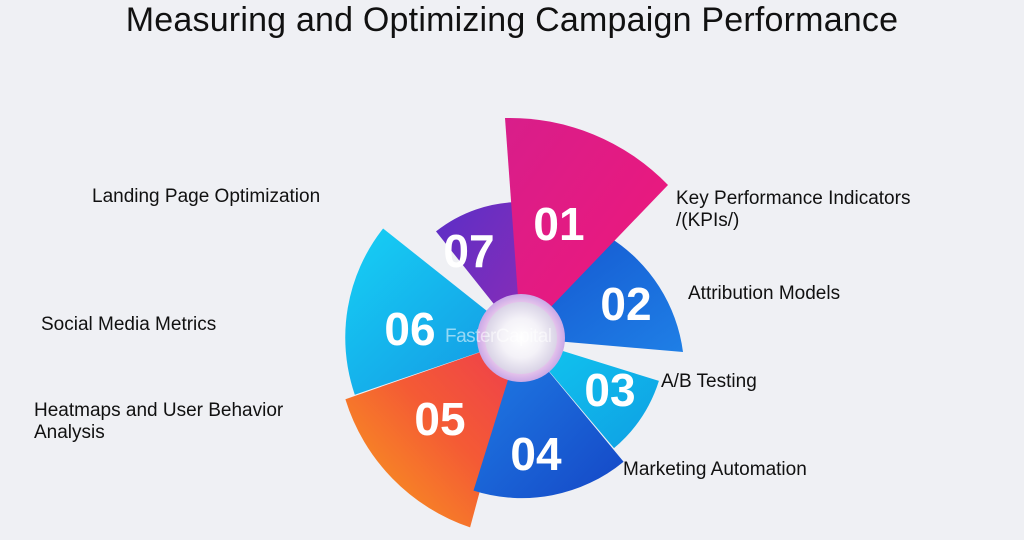 This screenshot has width=1024, height=540. I want to click on hub-center, so click(521, 338).